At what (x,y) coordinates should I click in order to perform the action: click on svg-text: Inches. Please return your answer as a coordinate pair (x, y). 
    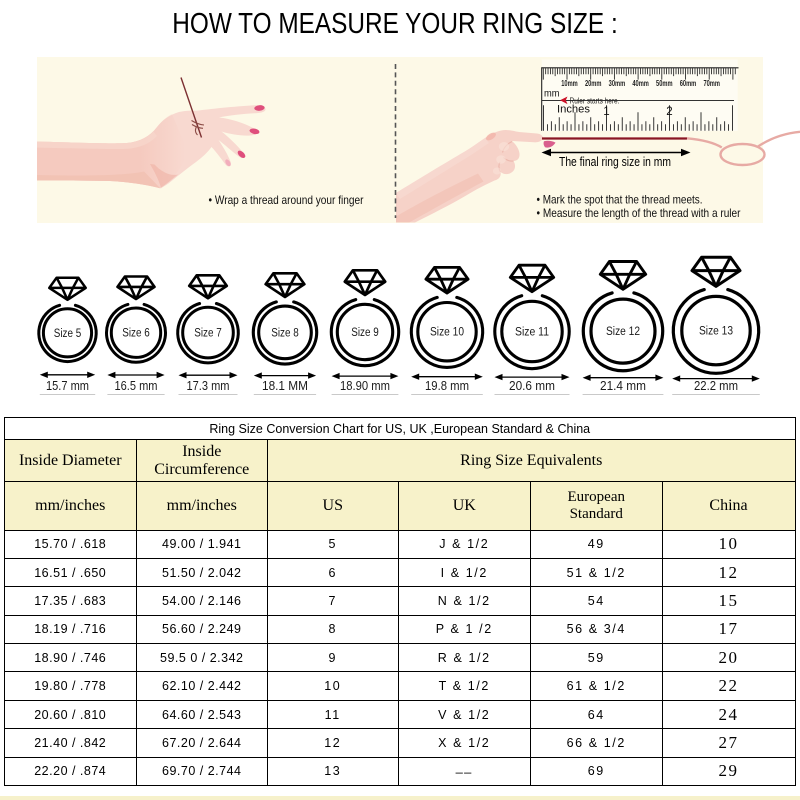
    Looking at the image, I should click on (573, 110).